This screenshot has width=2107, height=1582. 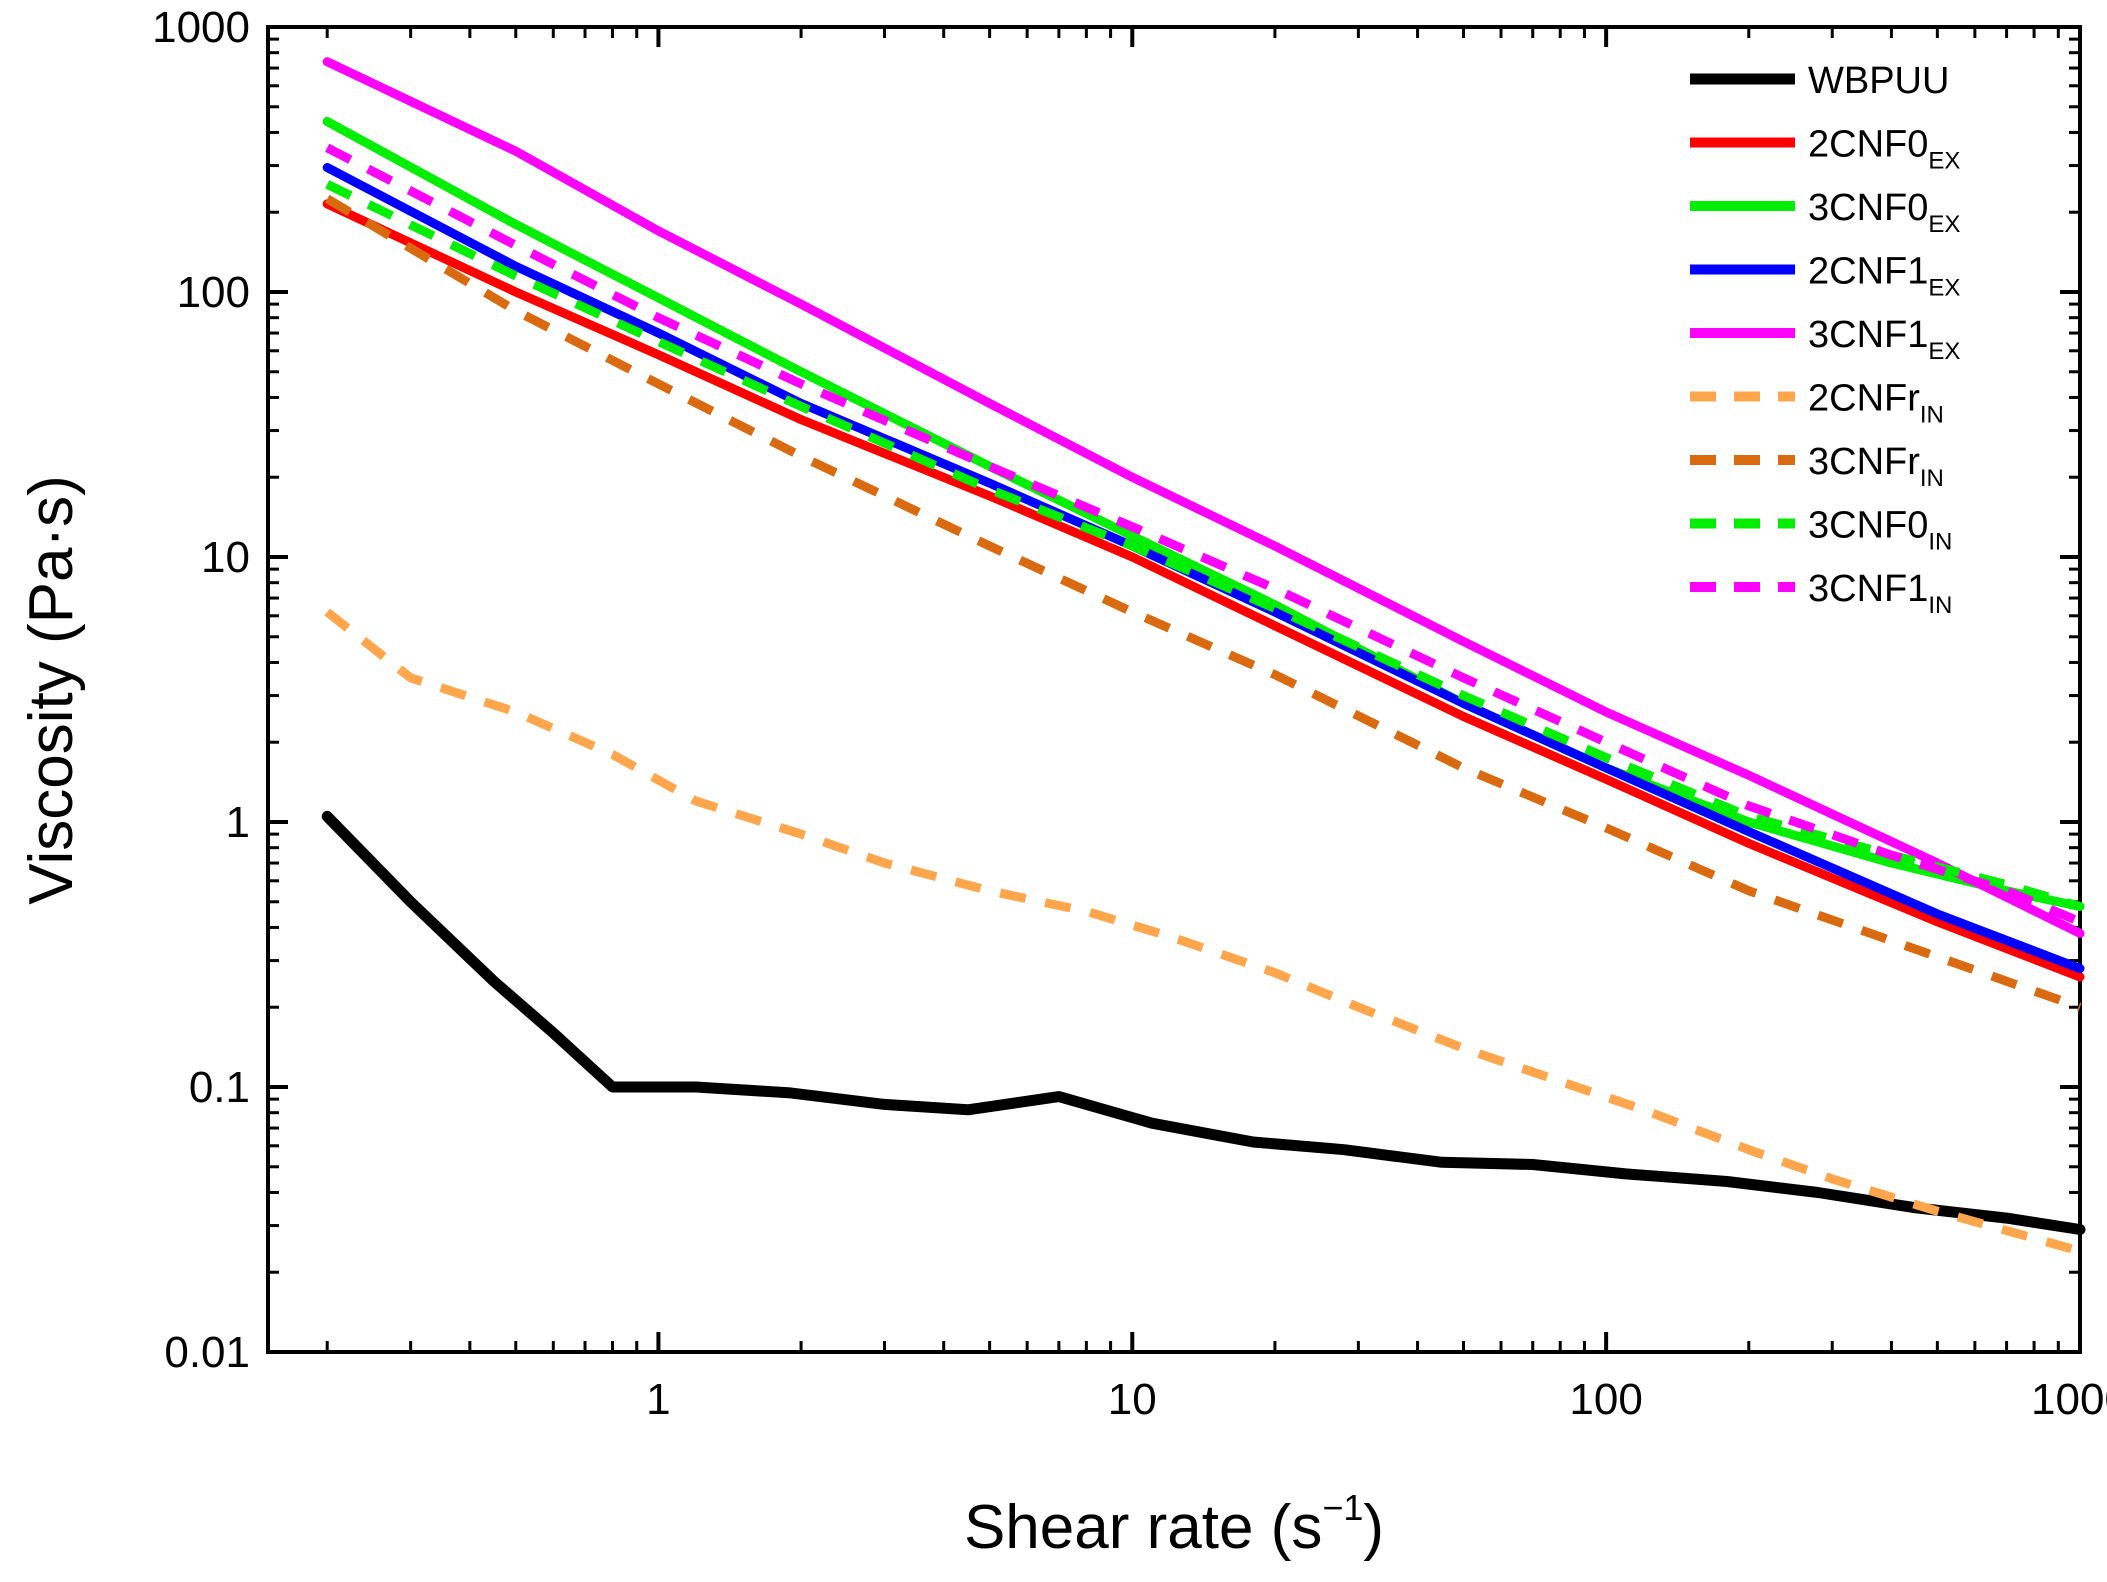 I want to click on y-tick-label: 0.1, so click(x=219, y=1087).